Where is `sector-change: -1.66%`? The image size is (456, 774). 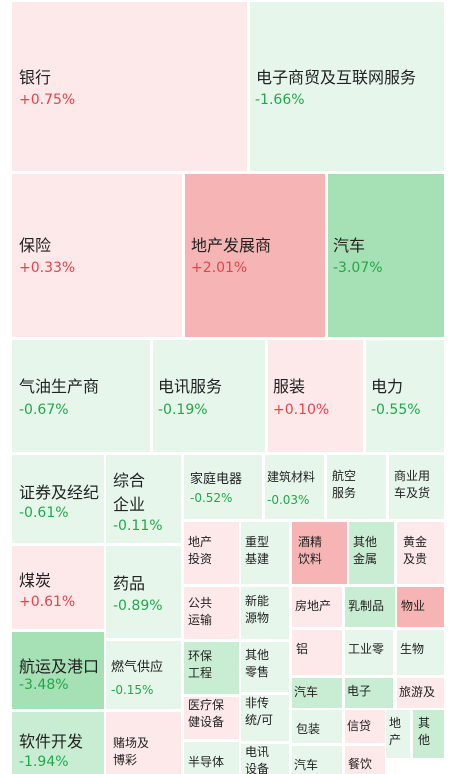 sector-change: -1.66% is located at coordinates (280, 100).